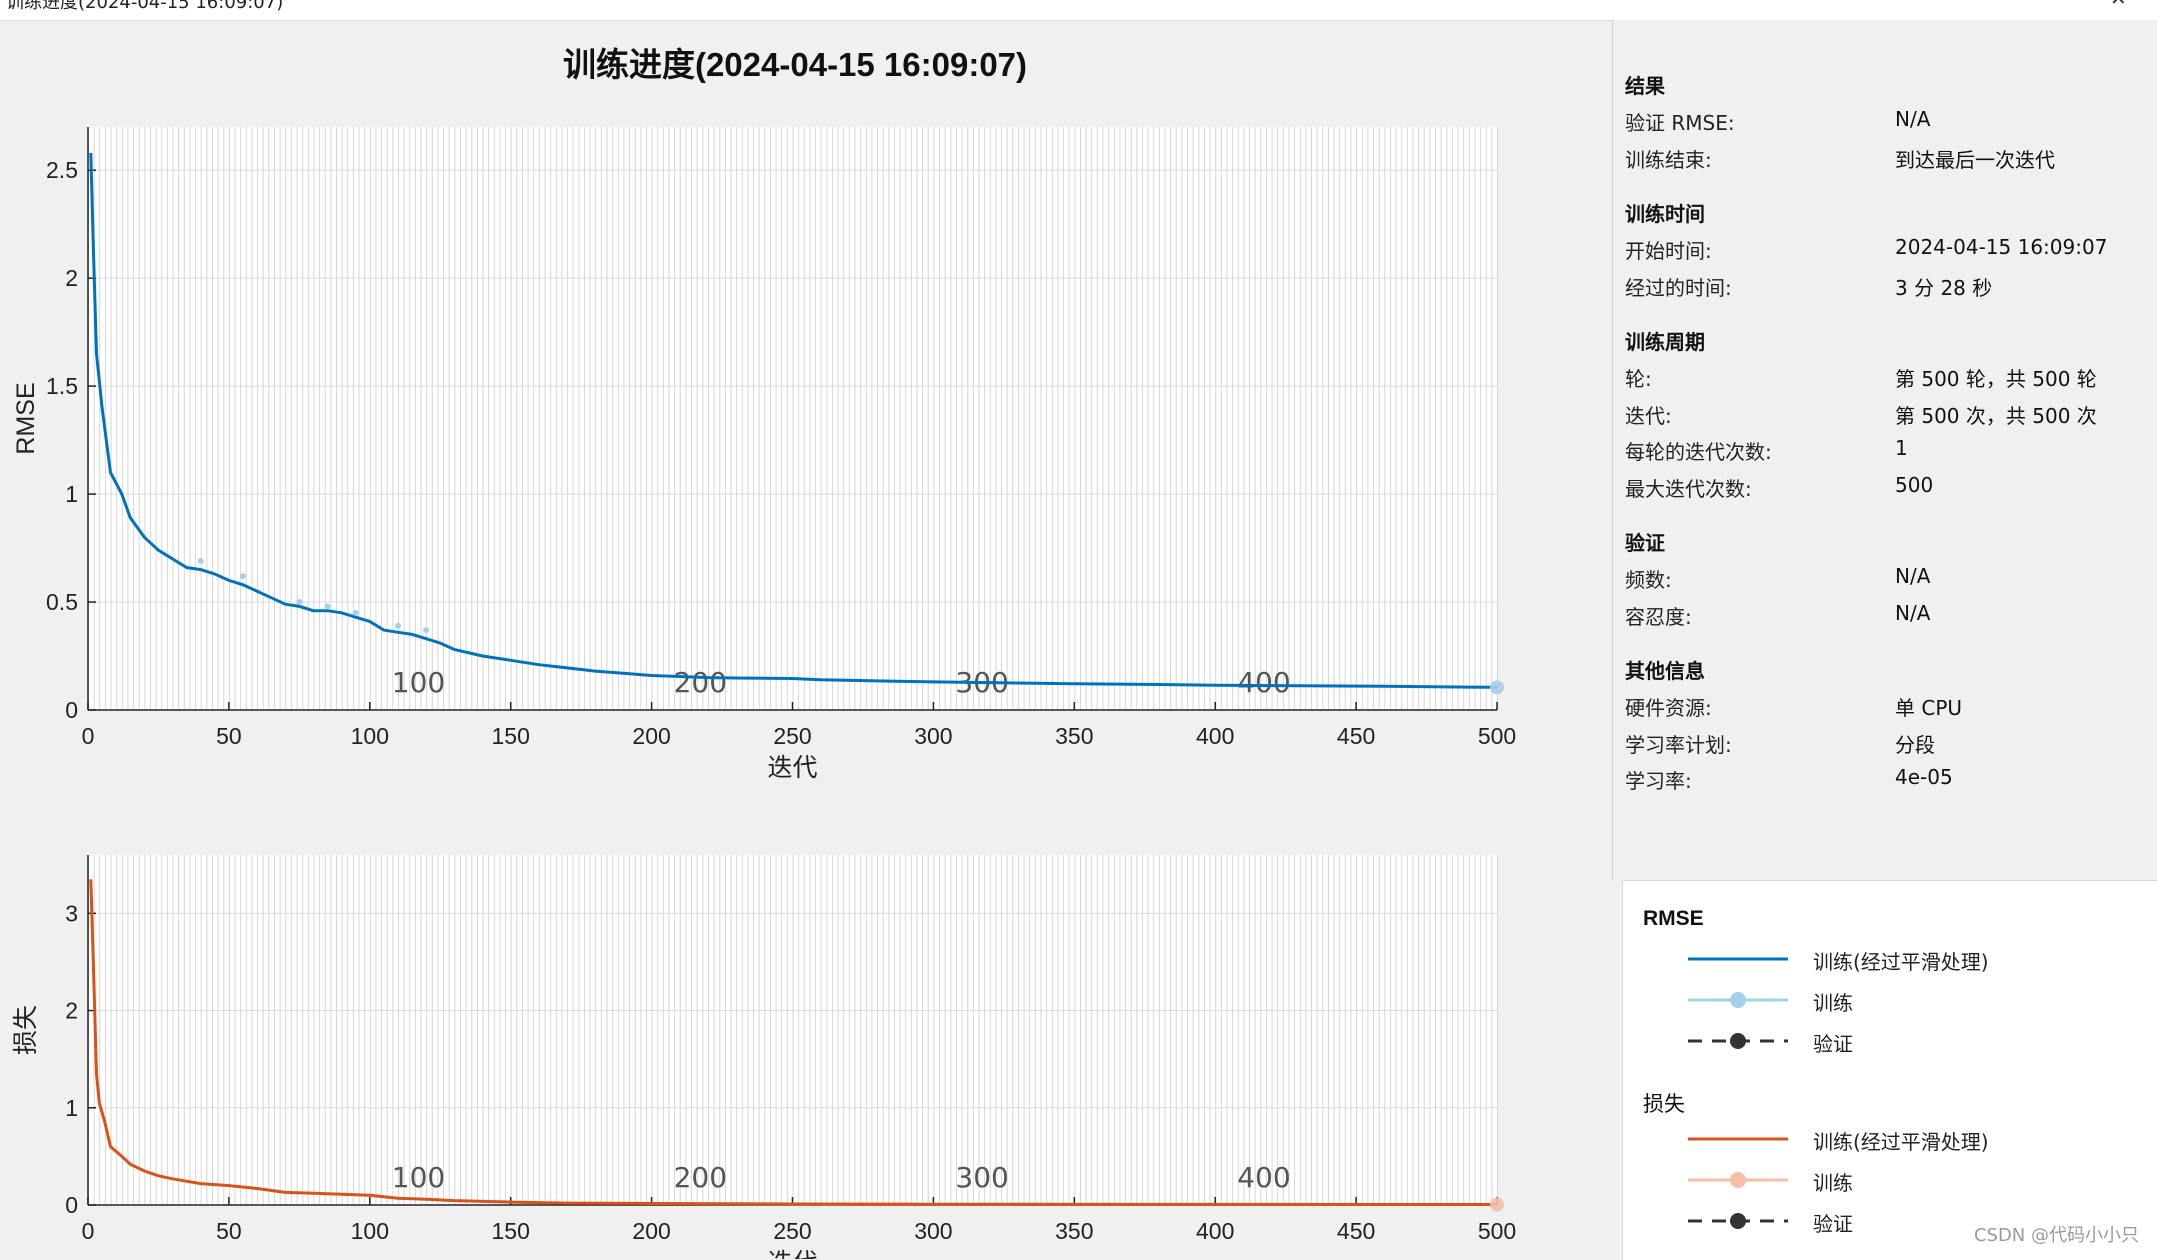 This screenshot has height=1260, width=2157. I want to click on legend-loss-heading: 损失, so click(1664, 1104).